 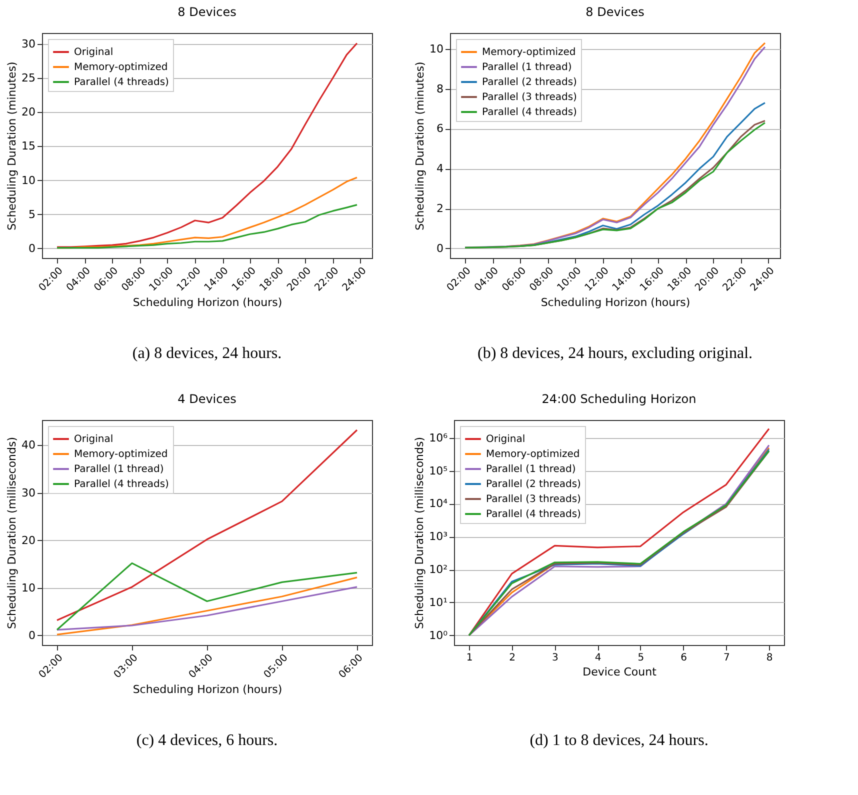 What do you see at coordinates (683, 658) in the screenshot?
I see `x-tick-label: 6` at bounding box center [683, 658].